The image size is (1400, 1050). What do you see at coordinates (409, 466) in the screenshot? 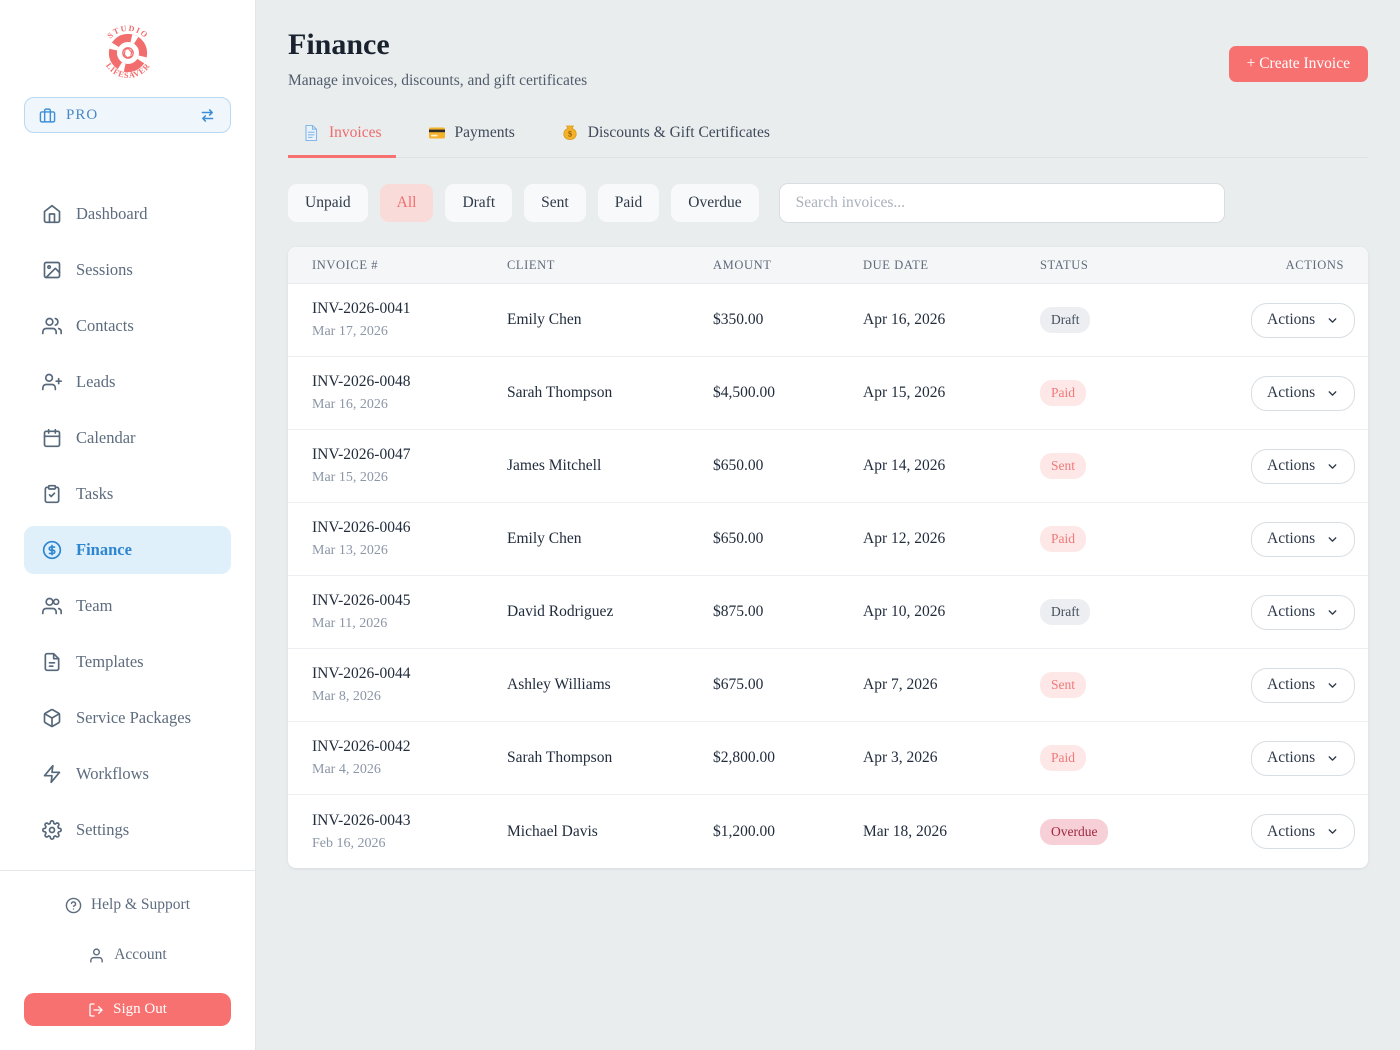
I see `invoice-number-cell: INV-2026-0047 Mar 15, 2026` at bounding box center [409, 466].